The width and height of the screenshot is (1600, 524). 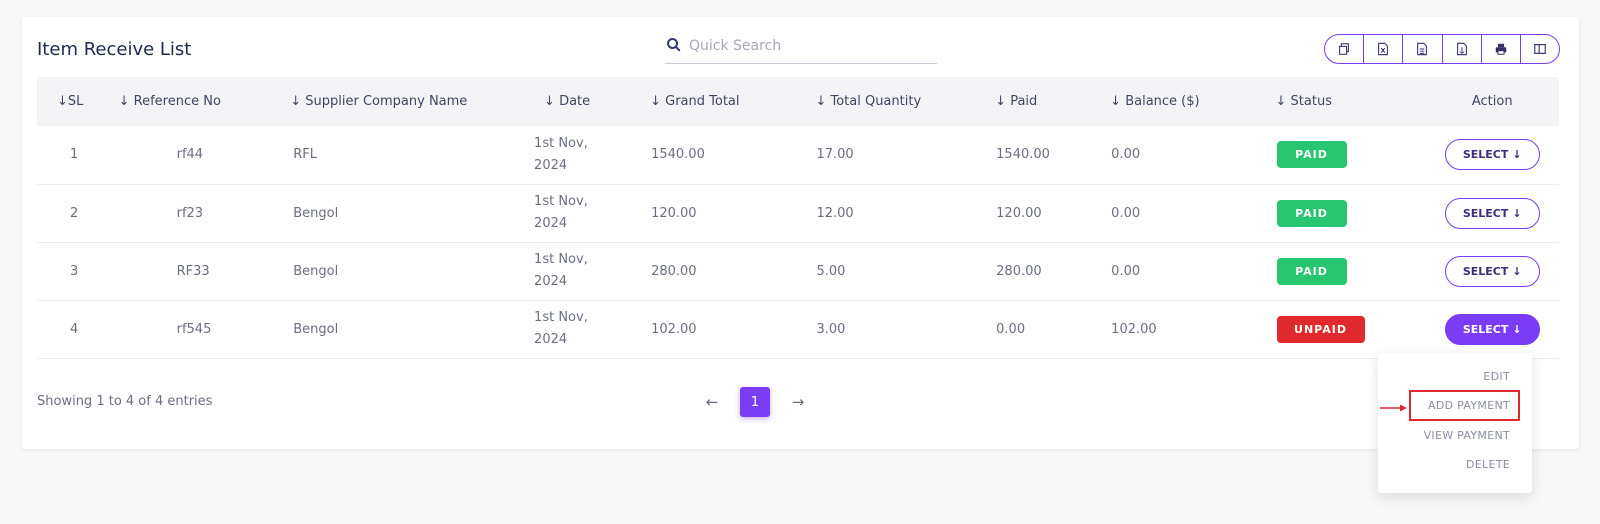 I want to click on pdf-icon, so click(x=1461, y=49).